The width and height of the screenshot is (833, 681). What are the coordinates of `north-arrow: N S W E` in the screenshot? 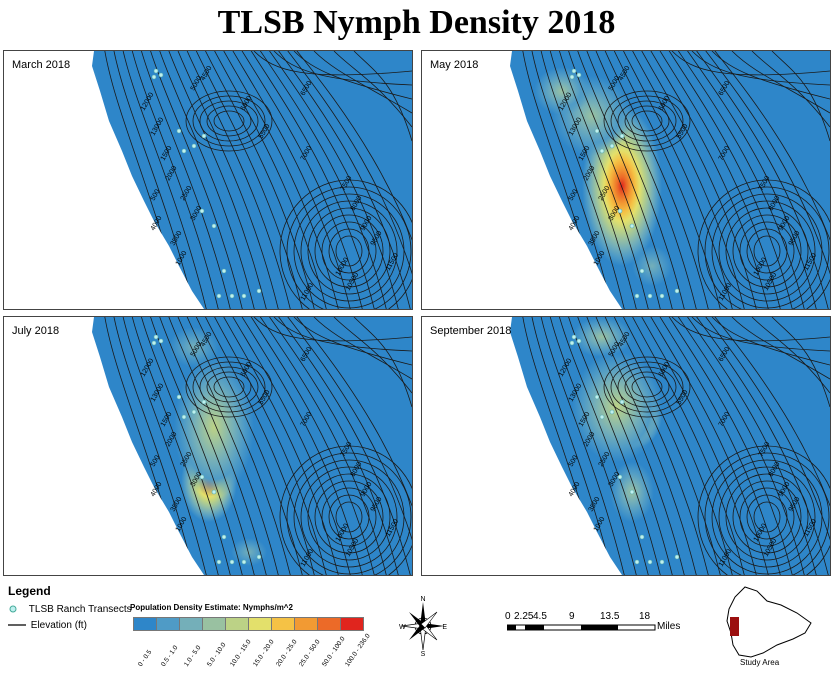 It's located at (423, 628).